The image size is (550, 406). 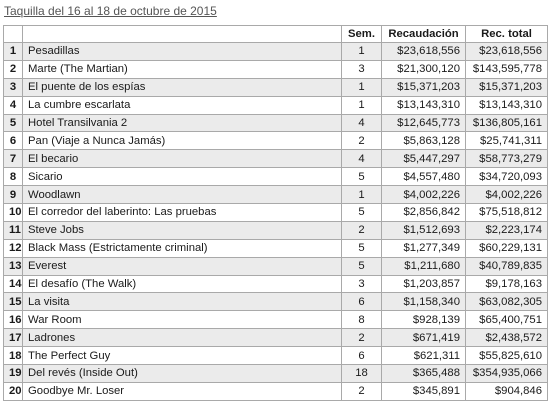 I want to click on total-cell: $4,002,226, so click(x=506, y=195).